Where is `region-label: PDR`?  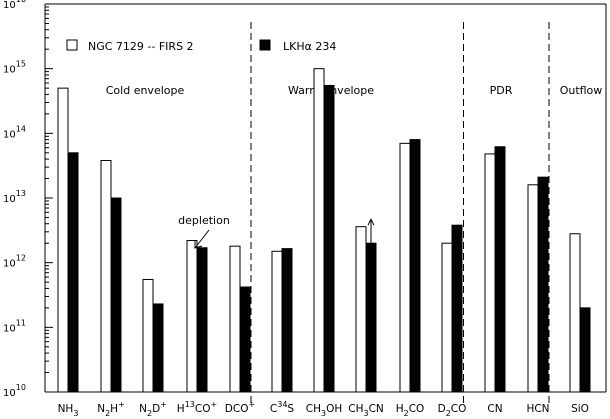 region-label: PDR is located at coordinates (501, 90).